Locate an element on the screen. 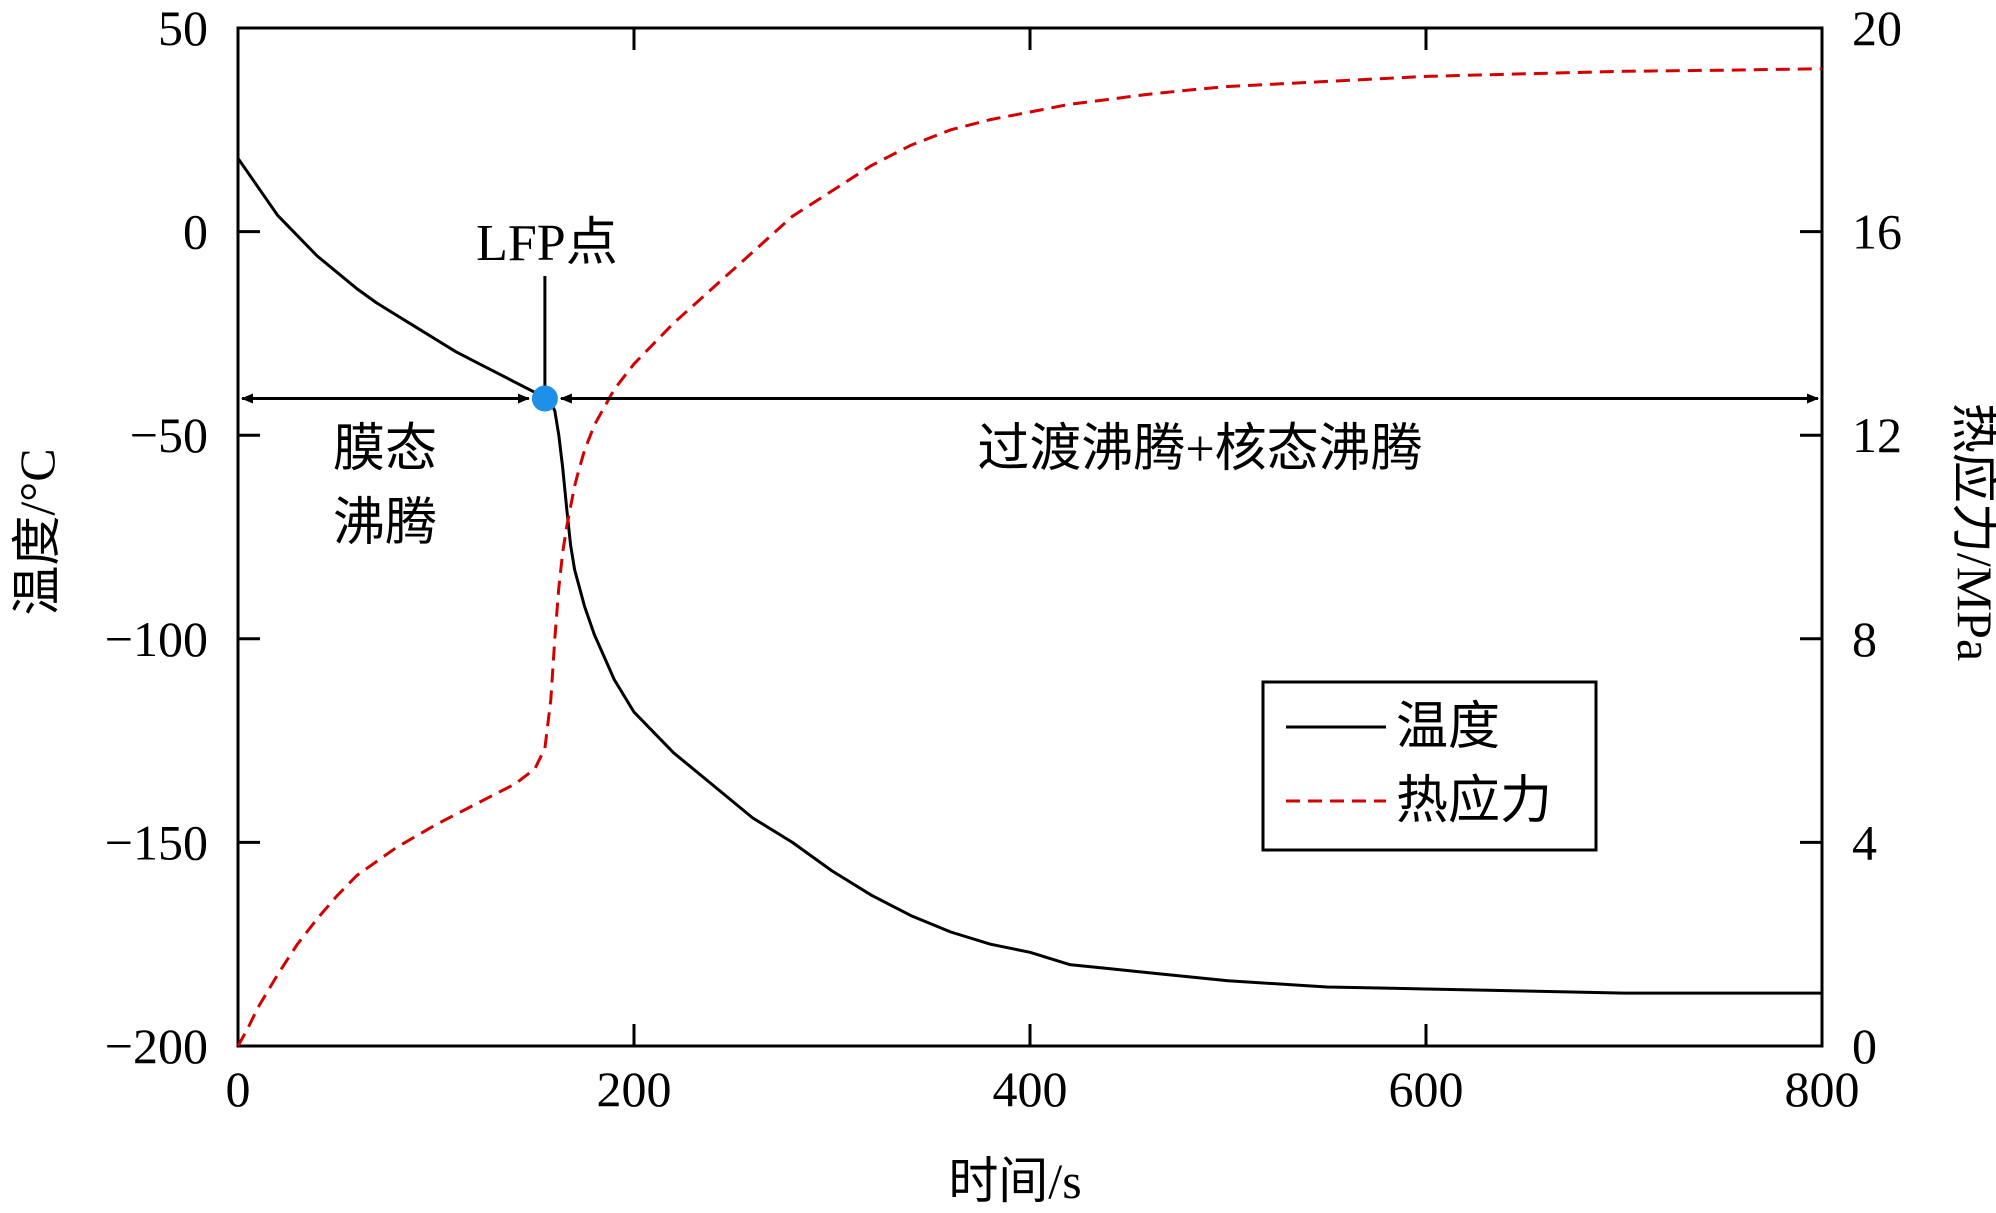 This screenshot has width=1996, height=1213. x-tick-label: 600 is located at coordinates (1426, 1089).